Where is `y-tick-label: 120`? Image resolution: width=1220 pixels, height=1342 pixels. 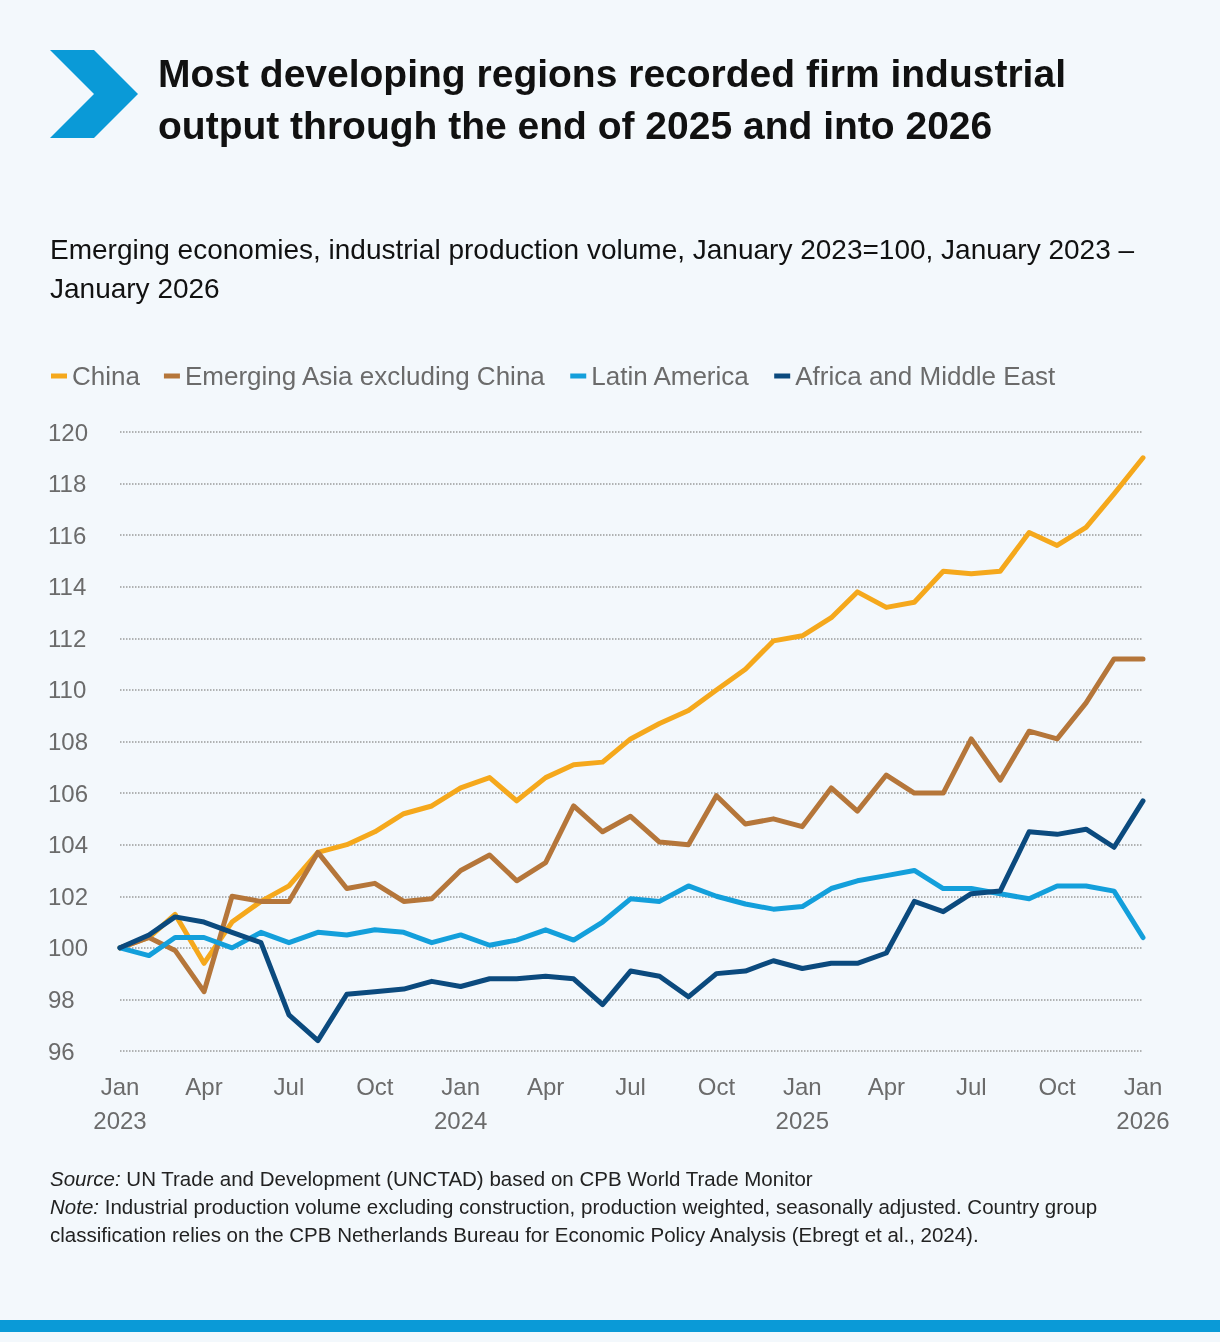 y-tick-label: 120 is located at coordinates (68, 432).